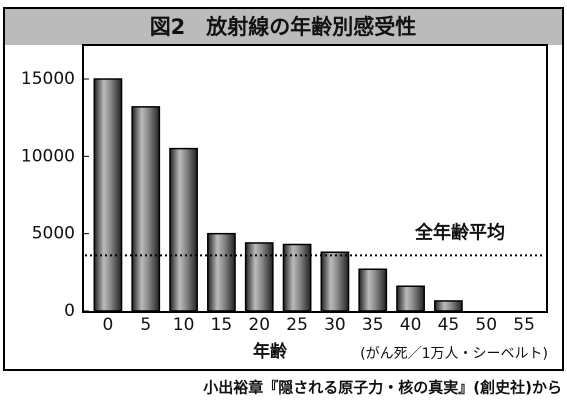 This screenshot has width=567, height=406. I want to click on y-tick-label: 5000, so click(53, 234).